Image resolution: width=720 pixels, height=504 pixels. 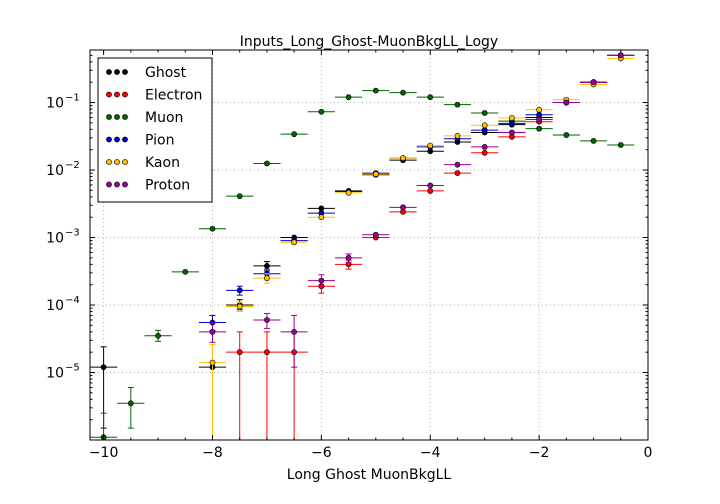 I want to click on legend-entry-muon: Muon, so click(x=144, y=118).